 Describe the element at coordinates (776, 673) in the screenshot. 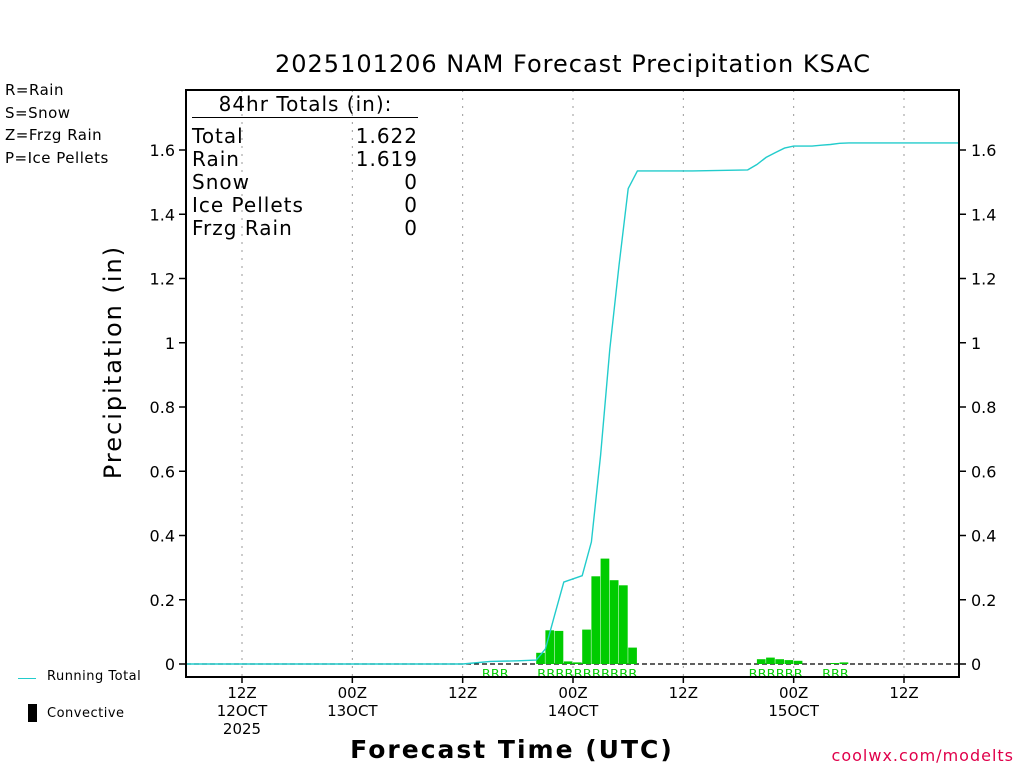

I see `precip-type-label: RRRRRR` at that location.